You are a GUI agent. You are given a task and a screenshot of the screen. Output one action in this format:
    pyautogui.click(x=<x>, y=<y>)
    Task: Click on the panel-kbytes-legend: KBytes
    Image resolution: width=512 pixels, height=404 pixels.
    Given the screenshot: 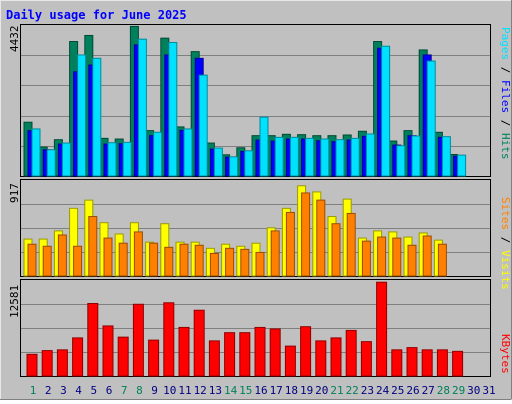 What is the action you would take?
    pyautogui.click(x=505, y=354)
    